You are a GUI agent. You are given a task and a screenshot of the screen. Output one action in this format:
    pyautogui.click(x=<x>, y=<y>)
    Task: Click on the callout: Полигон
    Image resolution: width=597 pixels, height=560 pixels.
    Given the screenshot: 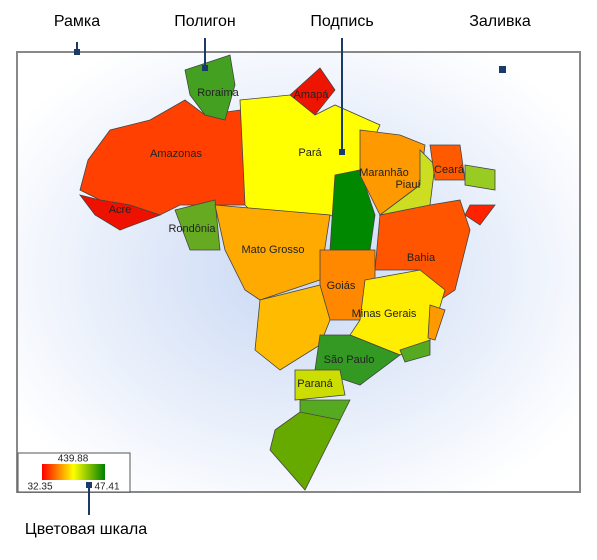 What is the action you would take?
    pyautogui.click(x=205, y=21)
    